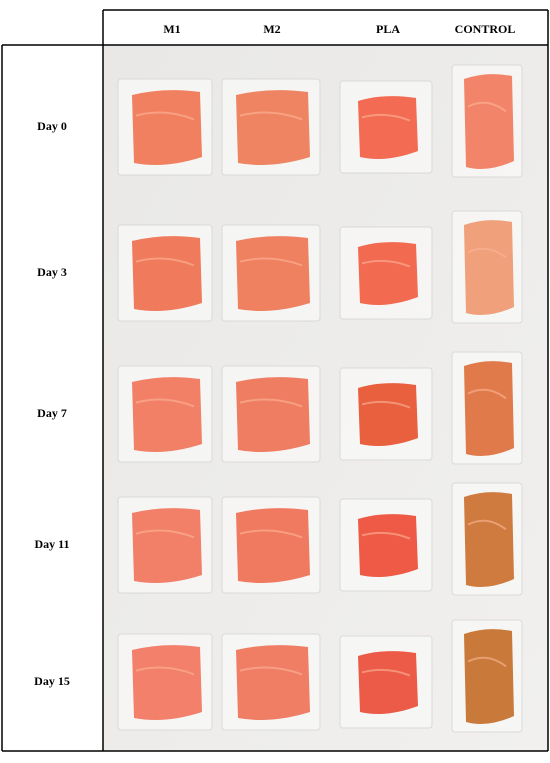  Describe the element at coordinates (52, 681) in the screenshot. I see `row-label: Day 15` at that location.